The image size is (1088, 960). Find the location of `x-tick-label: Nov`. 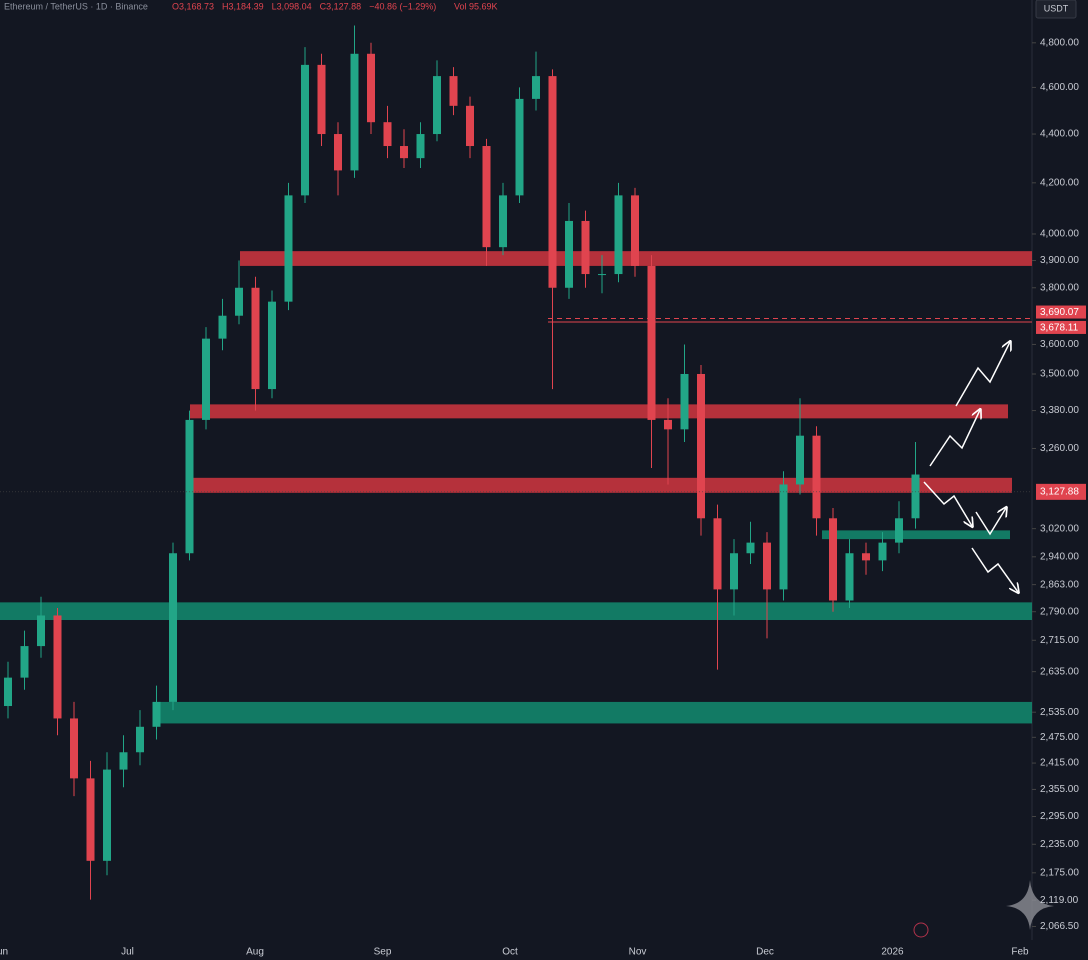

x-tick-label: Nov is located at coordinates (638, 952).